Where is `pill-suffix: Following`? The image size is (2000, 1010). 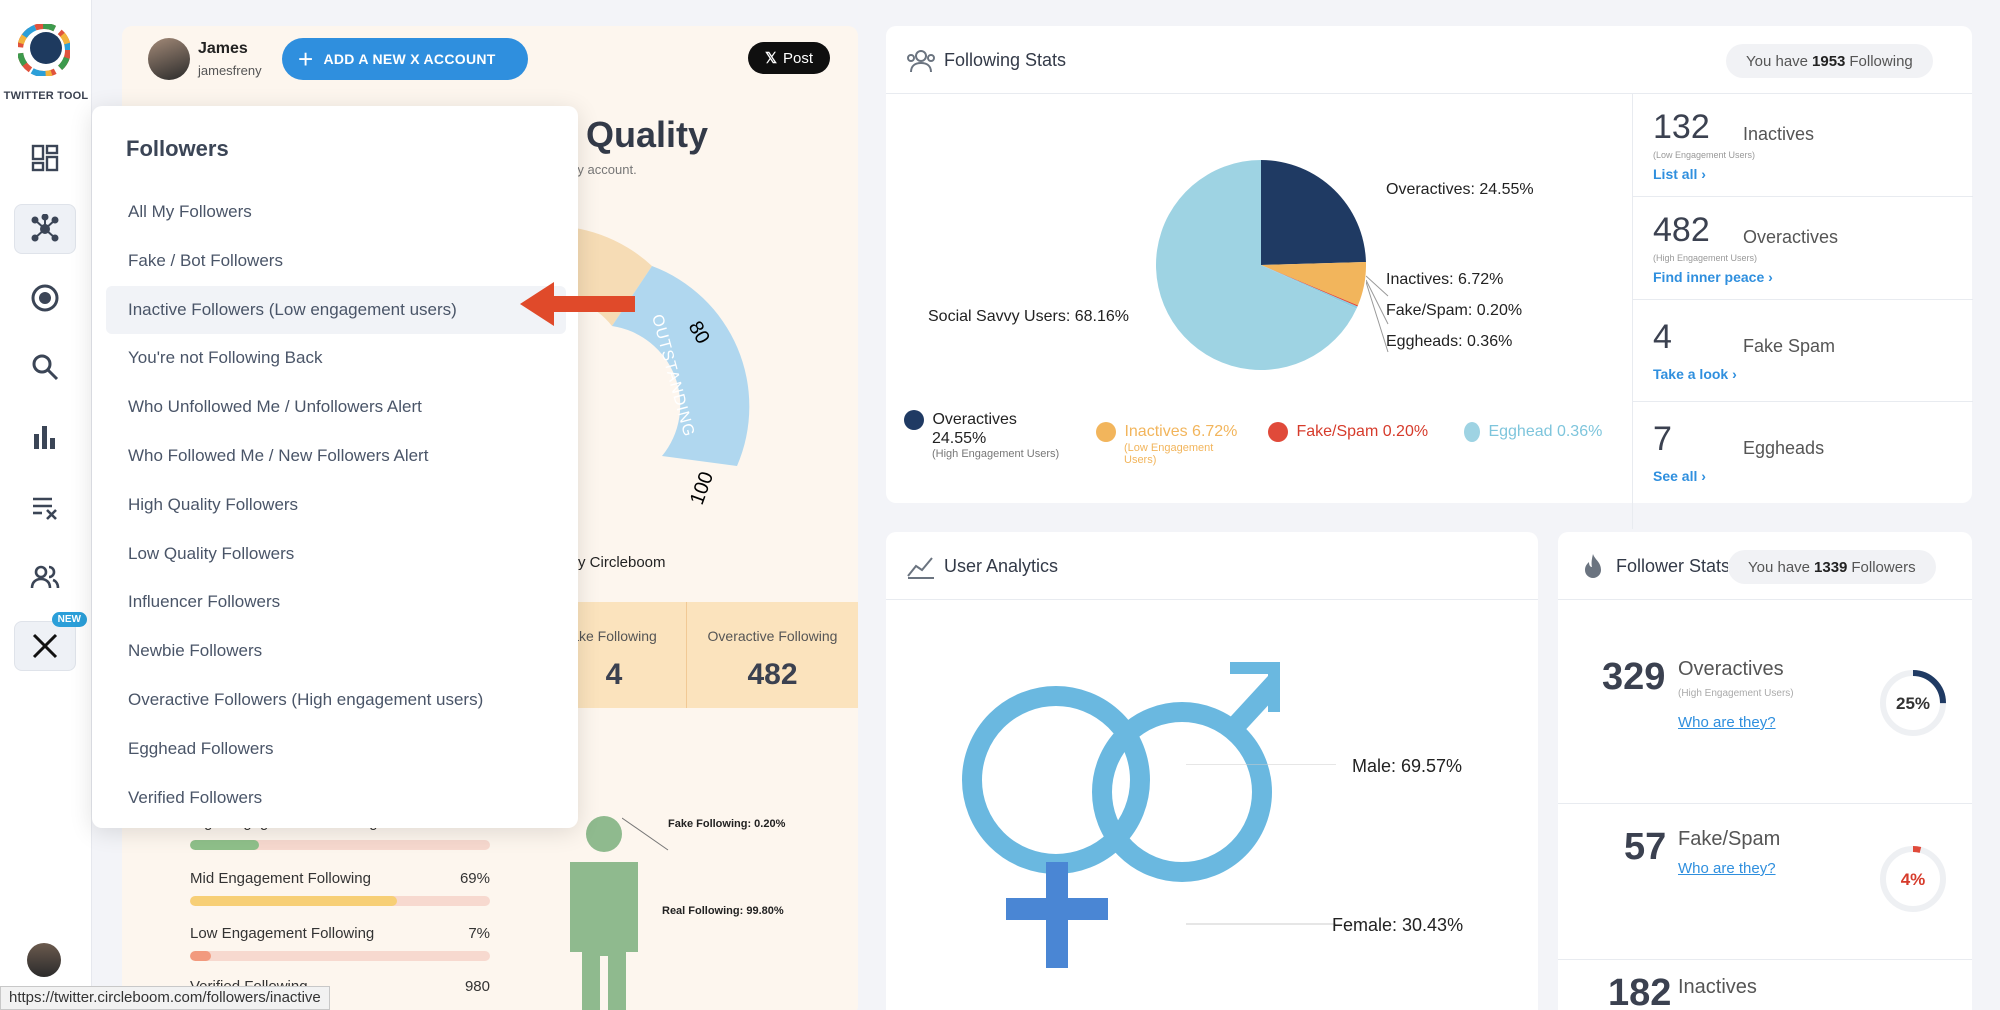 pill-suffix: Following is located at coordinates (1881, 61).